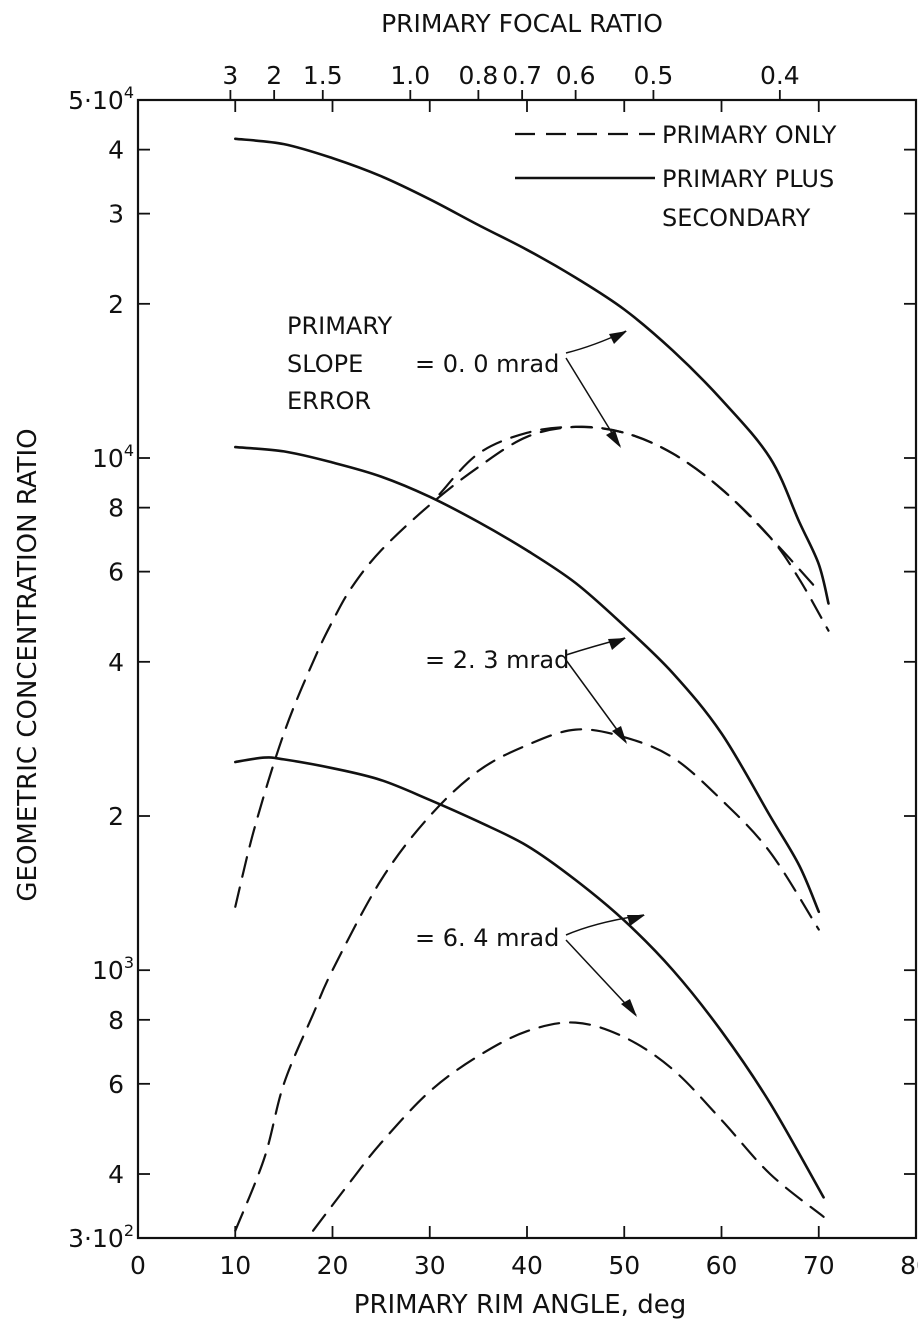  What do you see at coordinates (478, 75) in the screenshot?
I see `top-tick-label: 0.8` at bounding box center [478, 75].